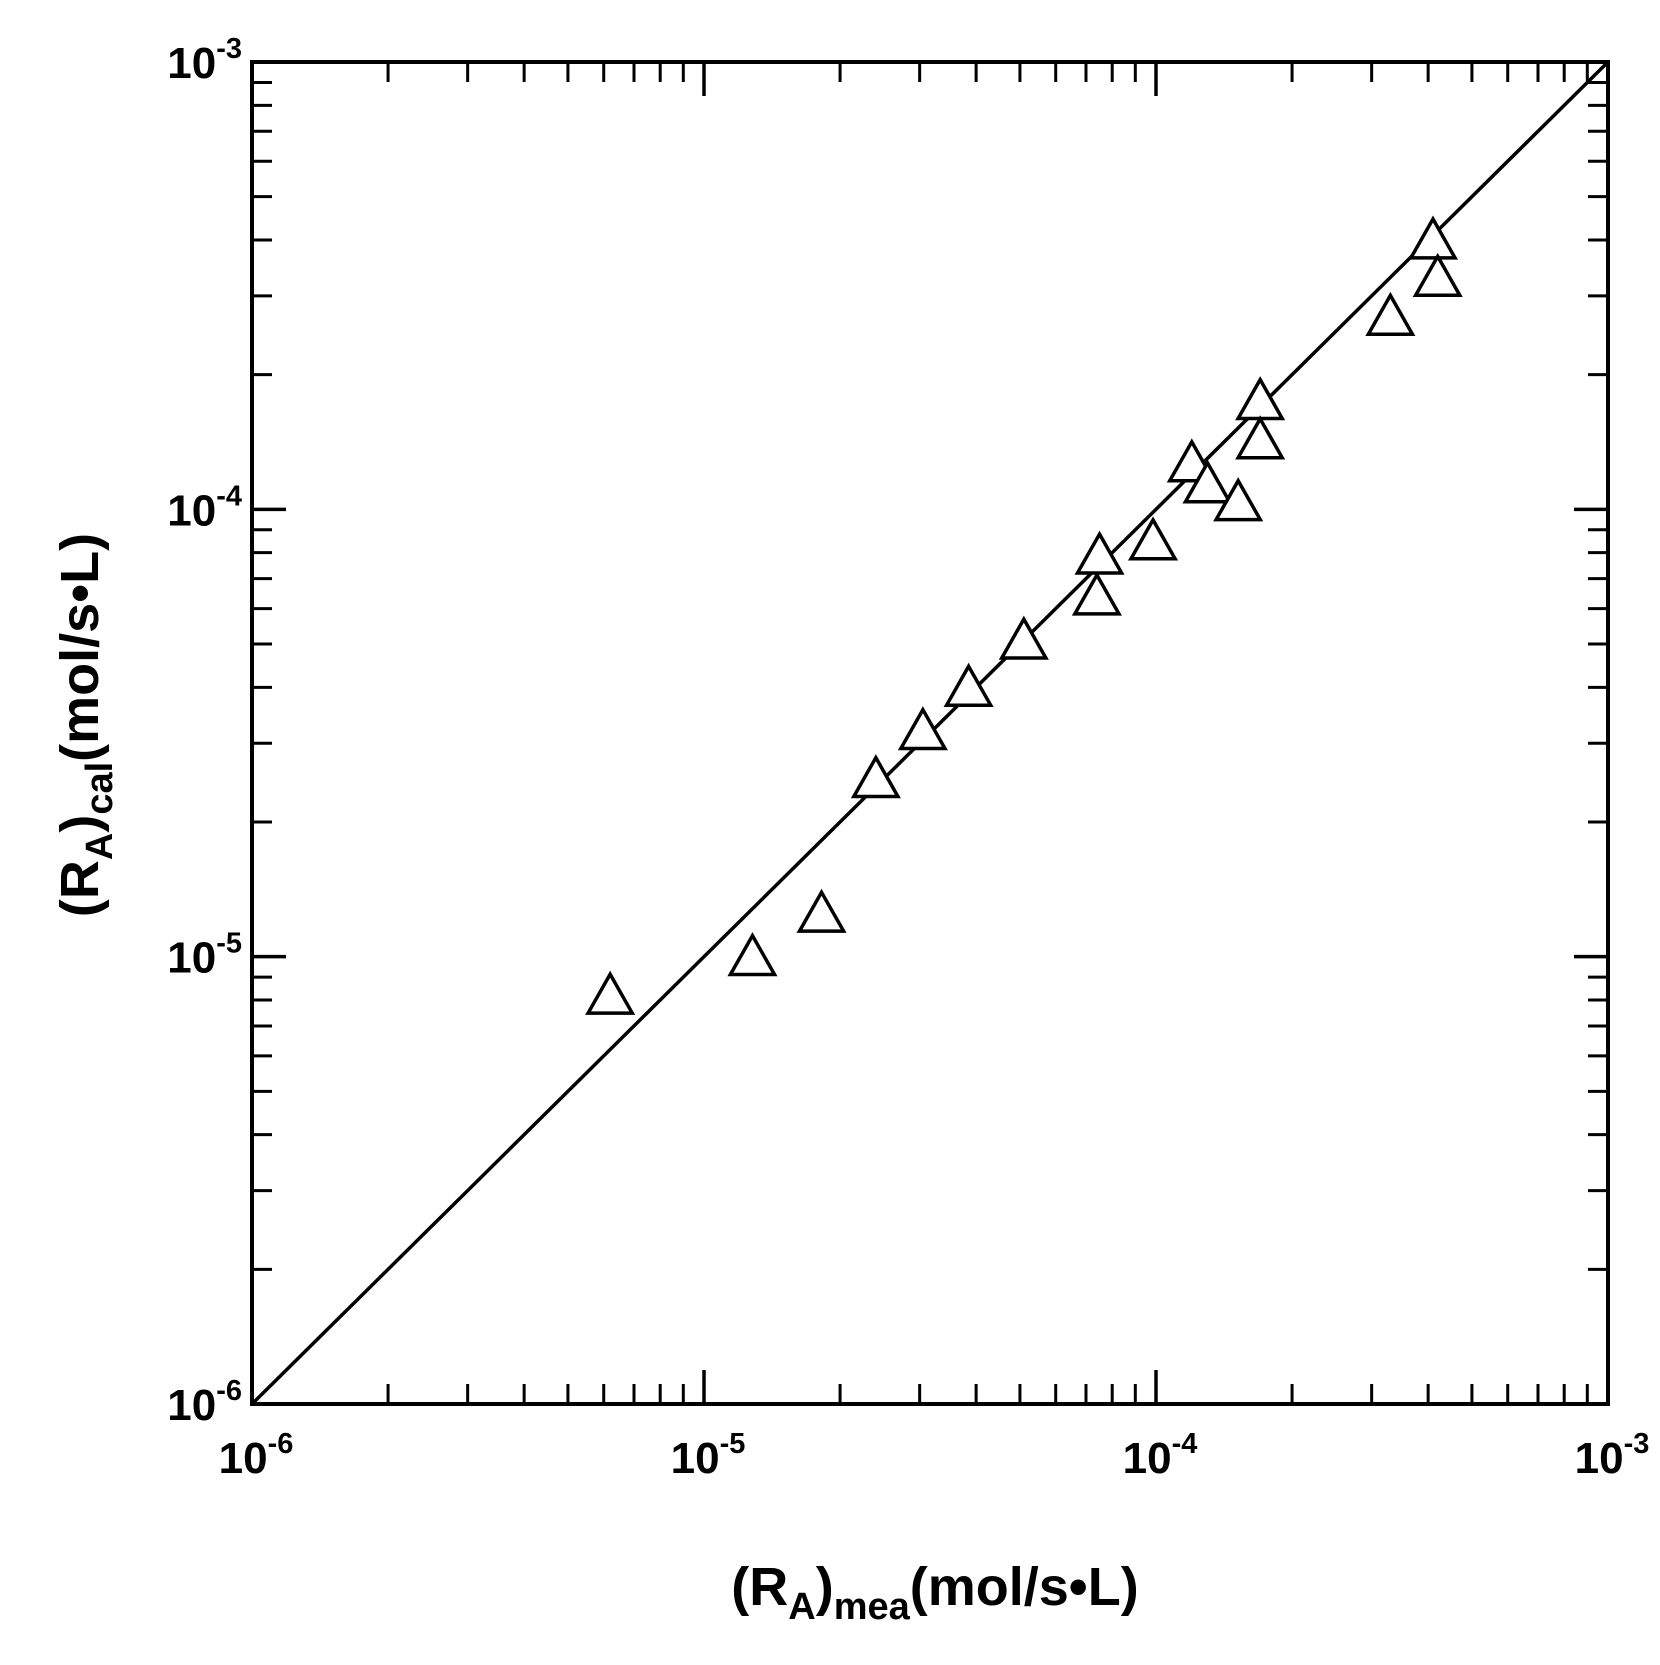  I want to click on x-tick-label: 10⁻⁴, so click(1160, 1455).